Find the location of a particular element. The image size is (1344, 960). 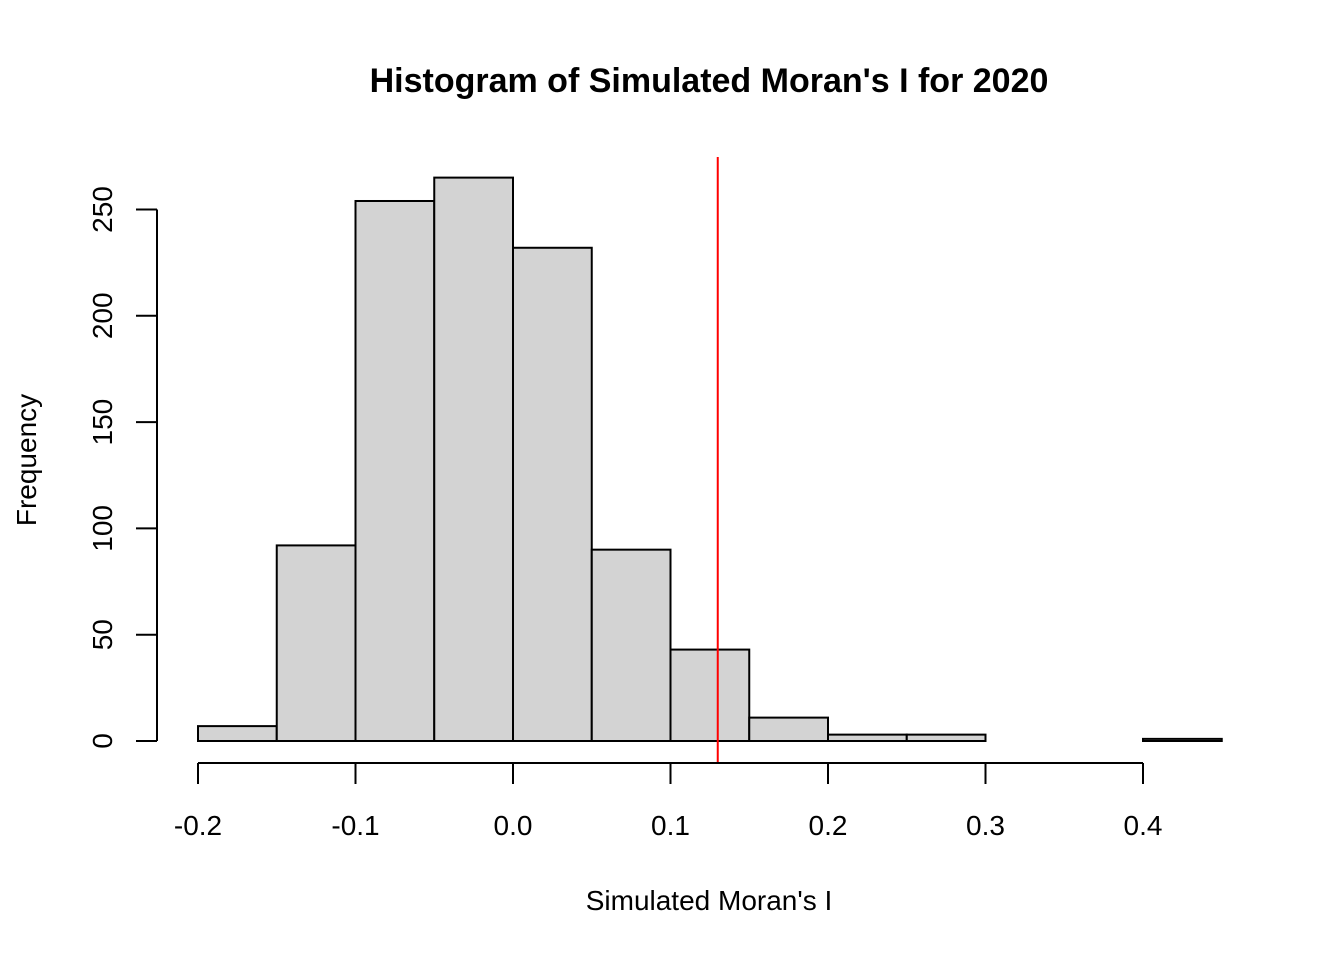

y-tick-label: 200 is located at coordinates (102, 315).